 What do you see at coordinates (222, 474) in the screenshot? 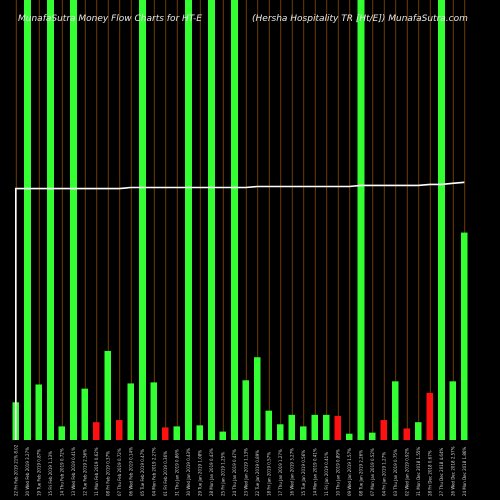
I see `x-tick-label: 25 Fri Jan 2019 1.25%` at bounding box center [222, 474].